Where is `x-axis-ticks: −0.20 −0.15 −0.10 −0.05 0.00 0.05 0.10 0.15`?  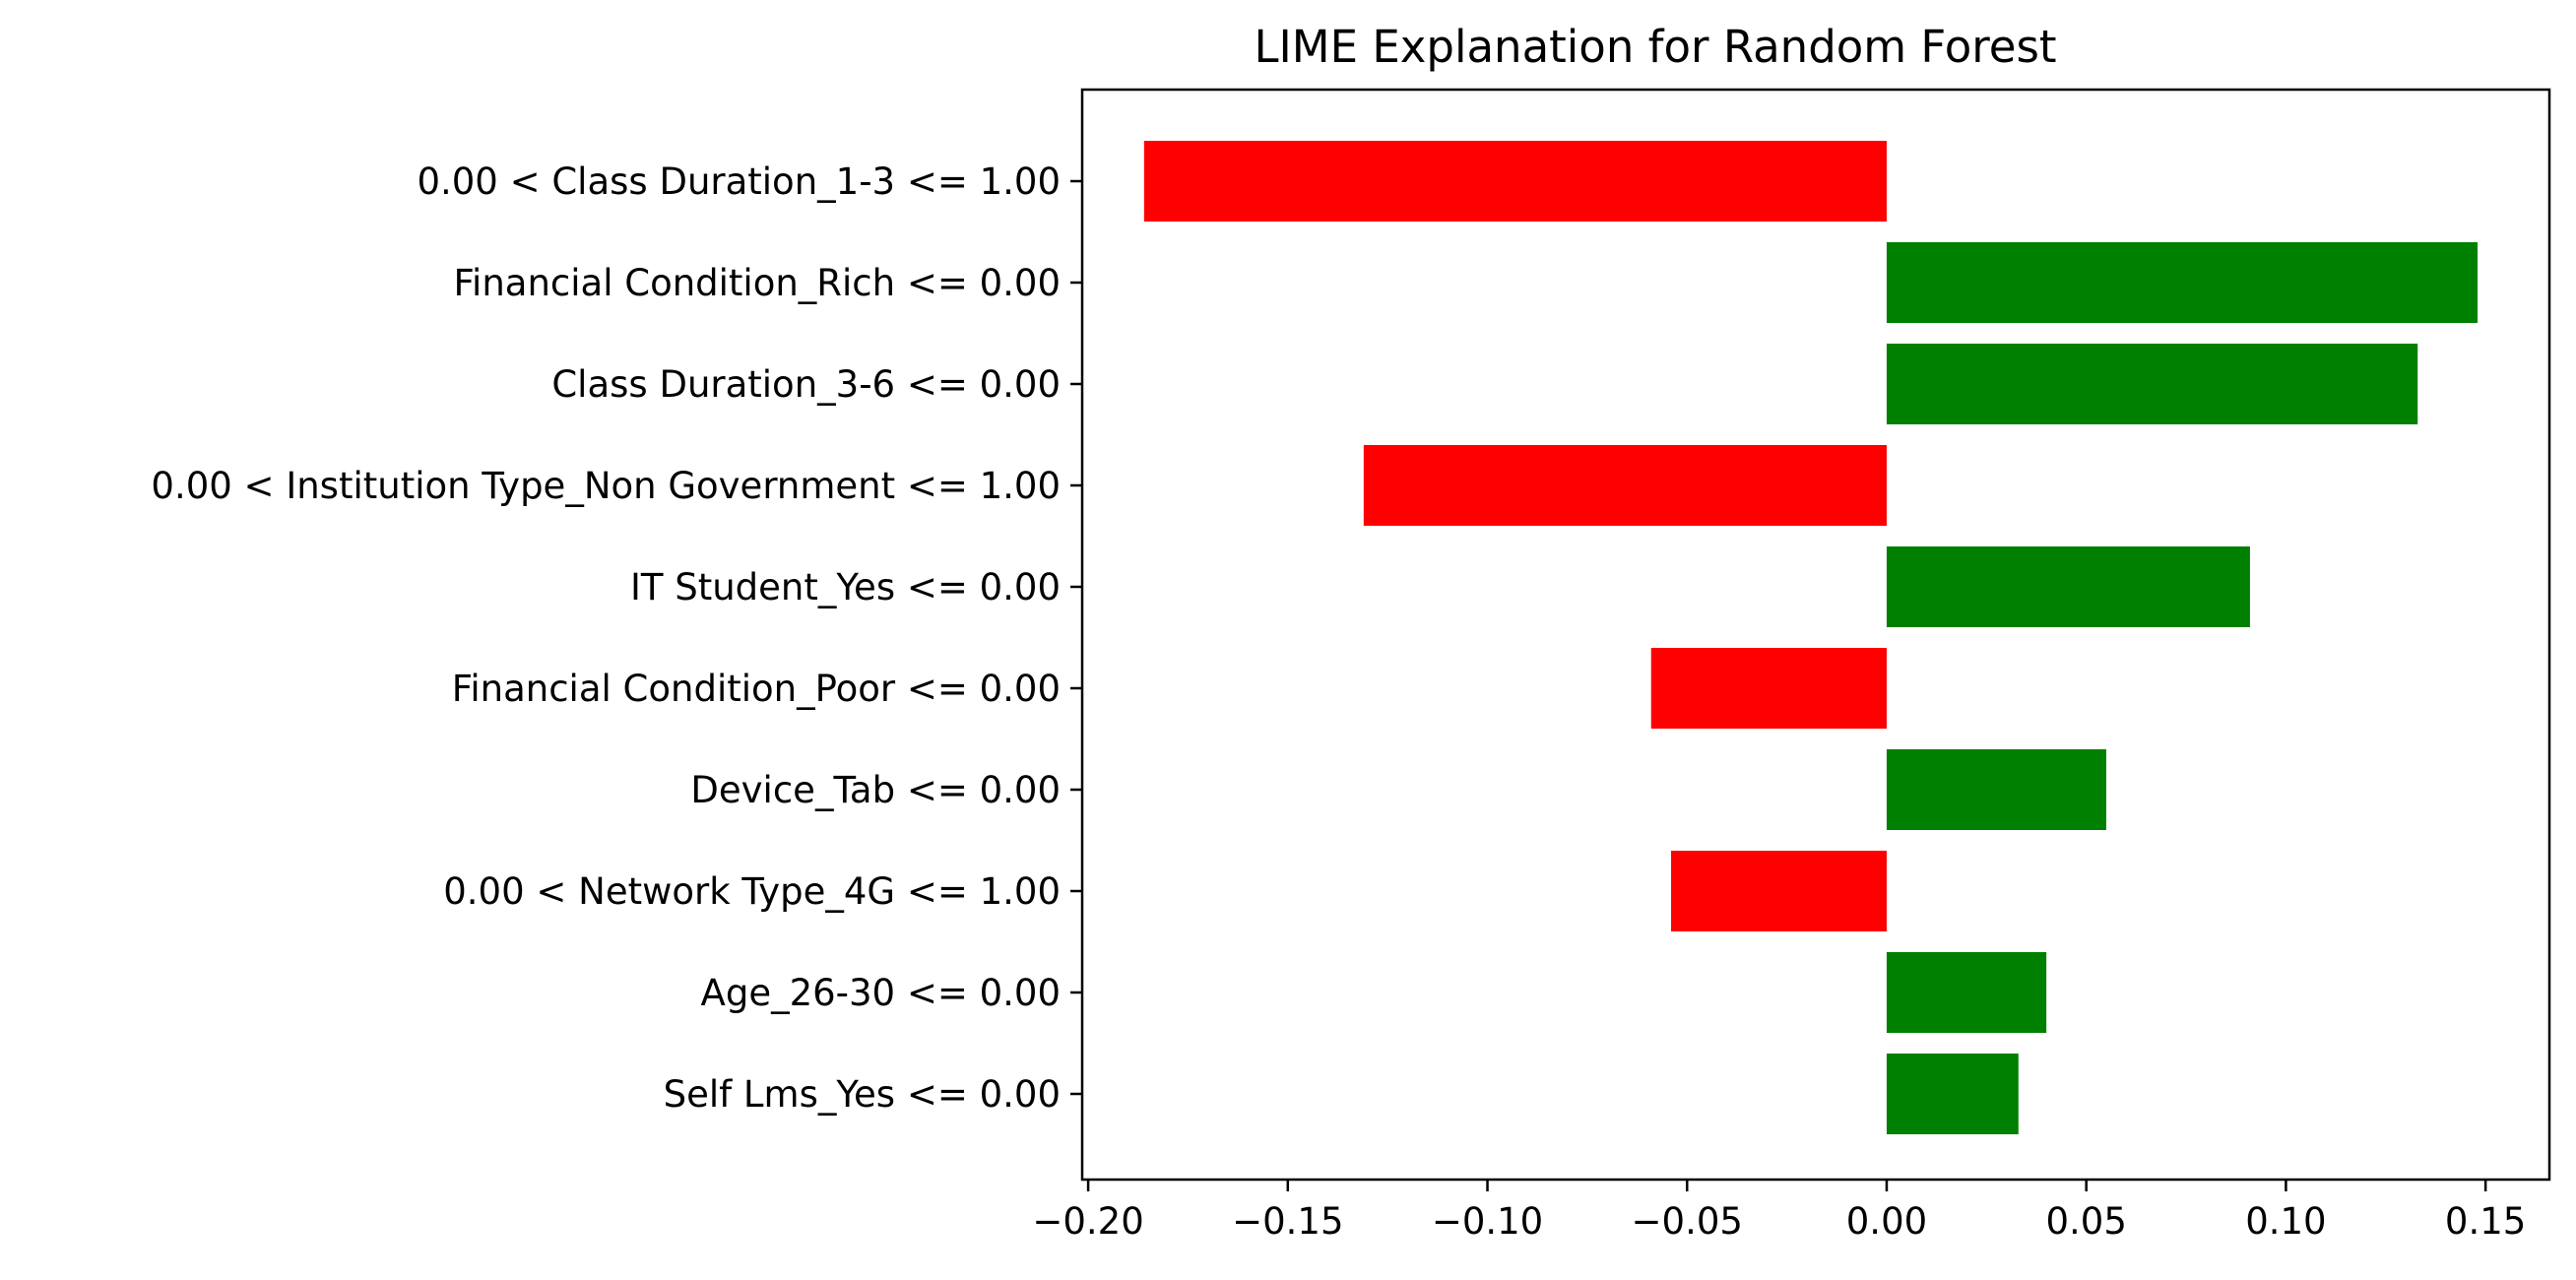
x-axis-ticks: −0.20 −0.15 −0.10 −0.05 0.00 0.05 0.10 0.15 is located at coordinates (1779, 1211).